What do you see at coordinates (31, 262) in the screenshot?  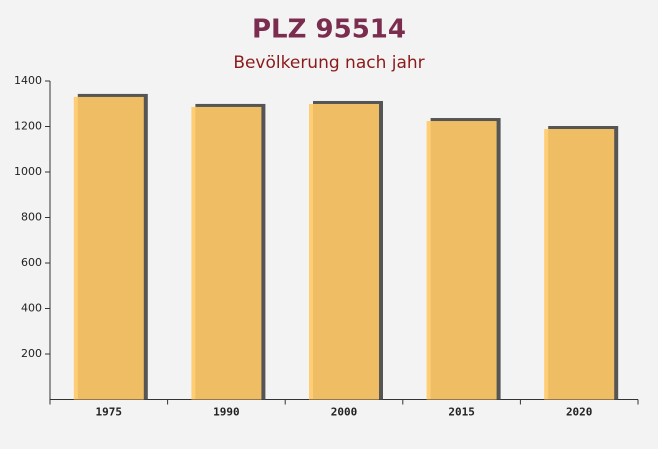 I see `y-tick-label: 600` at bounding box center [31, 262].